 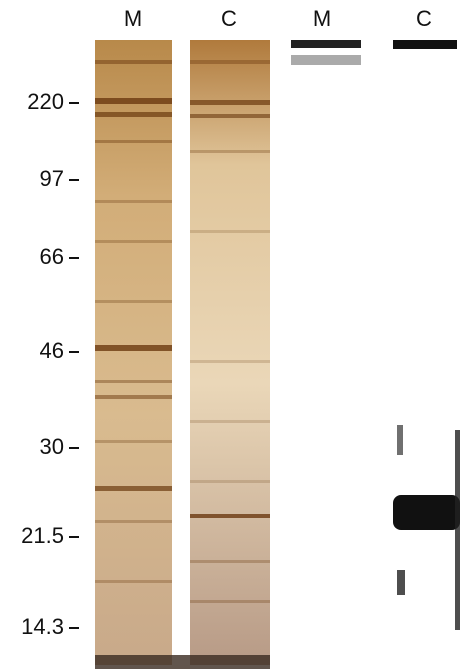 I want to click on marker-label: 30, so click(x=52, y=446).